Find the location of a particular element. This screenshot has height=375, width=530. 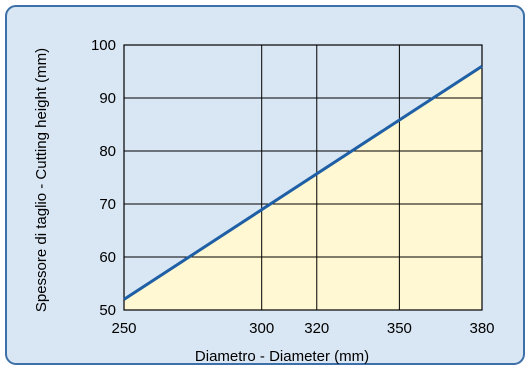

x-tick-label: 320 is located at coordinates (316, 328).